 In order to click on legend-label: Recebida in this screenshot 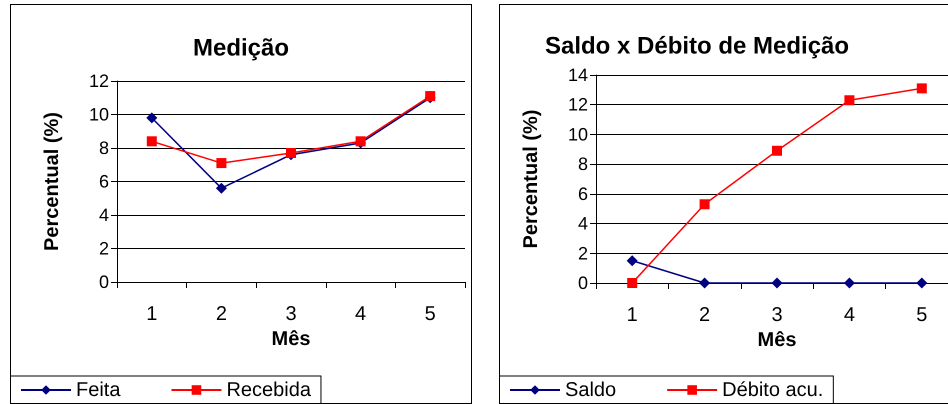, I will do `click(269, 390)`.